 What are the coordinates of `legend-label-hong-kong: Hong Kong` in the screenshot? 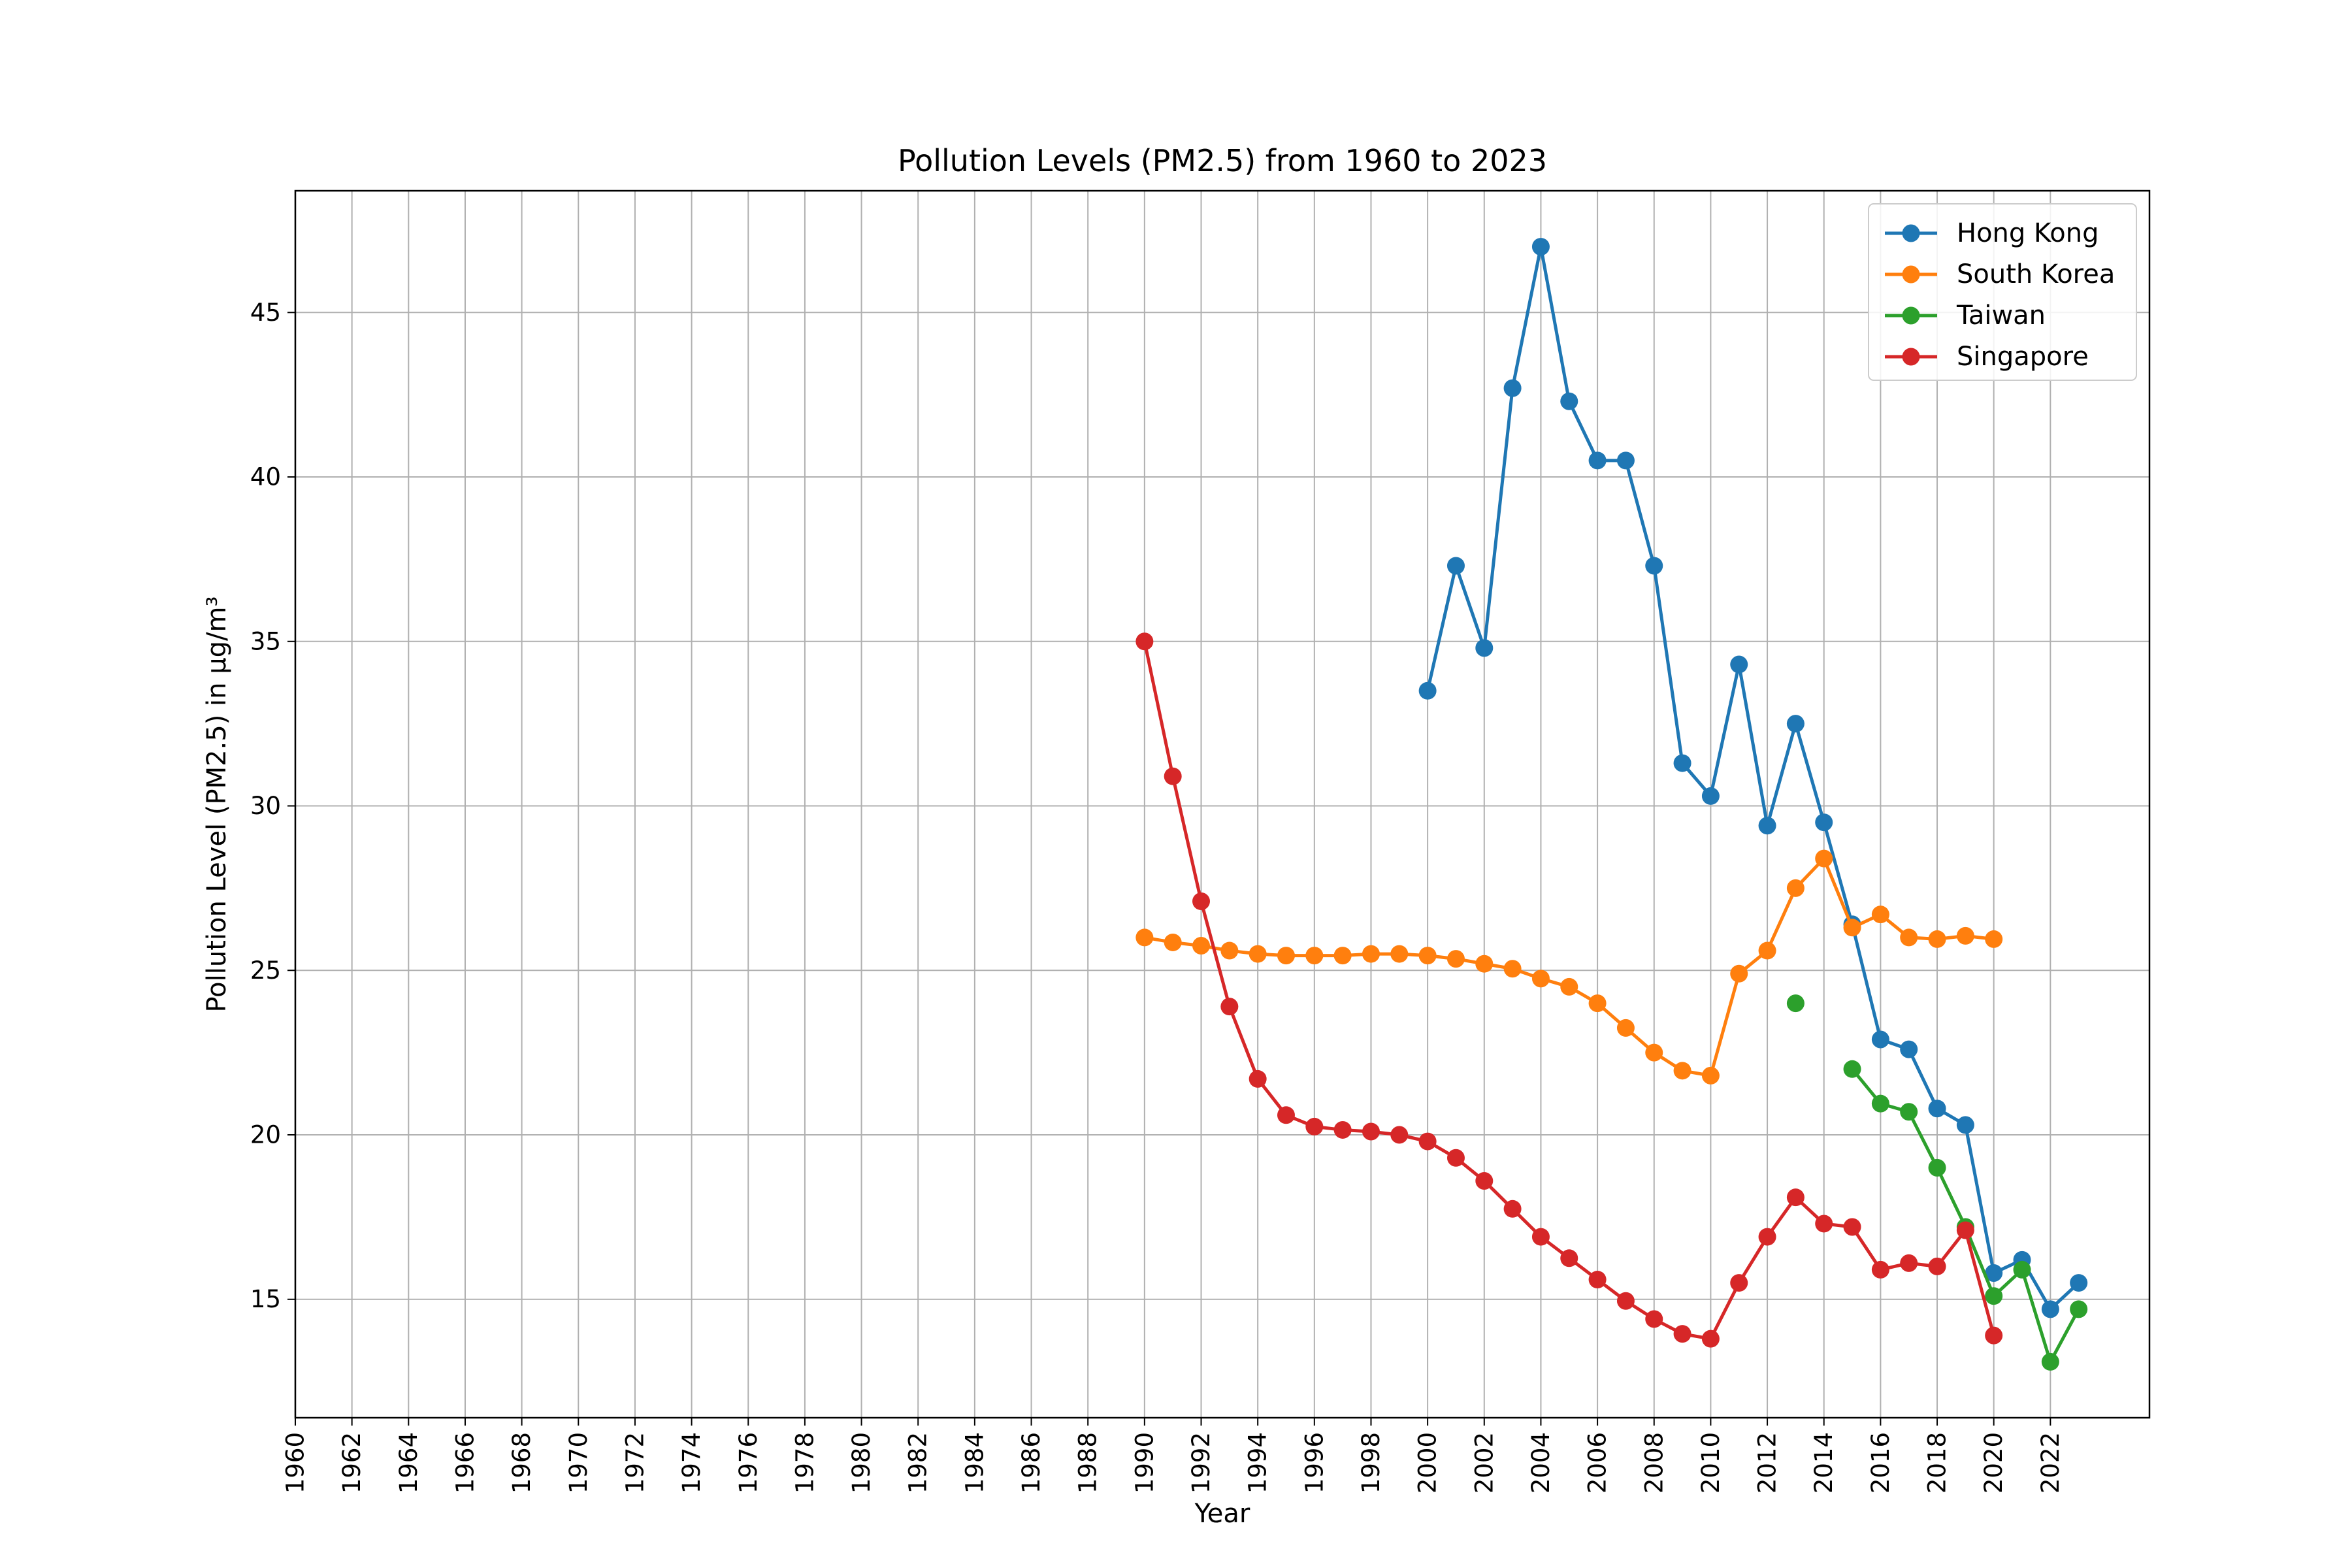 It's located at (2028, 233).